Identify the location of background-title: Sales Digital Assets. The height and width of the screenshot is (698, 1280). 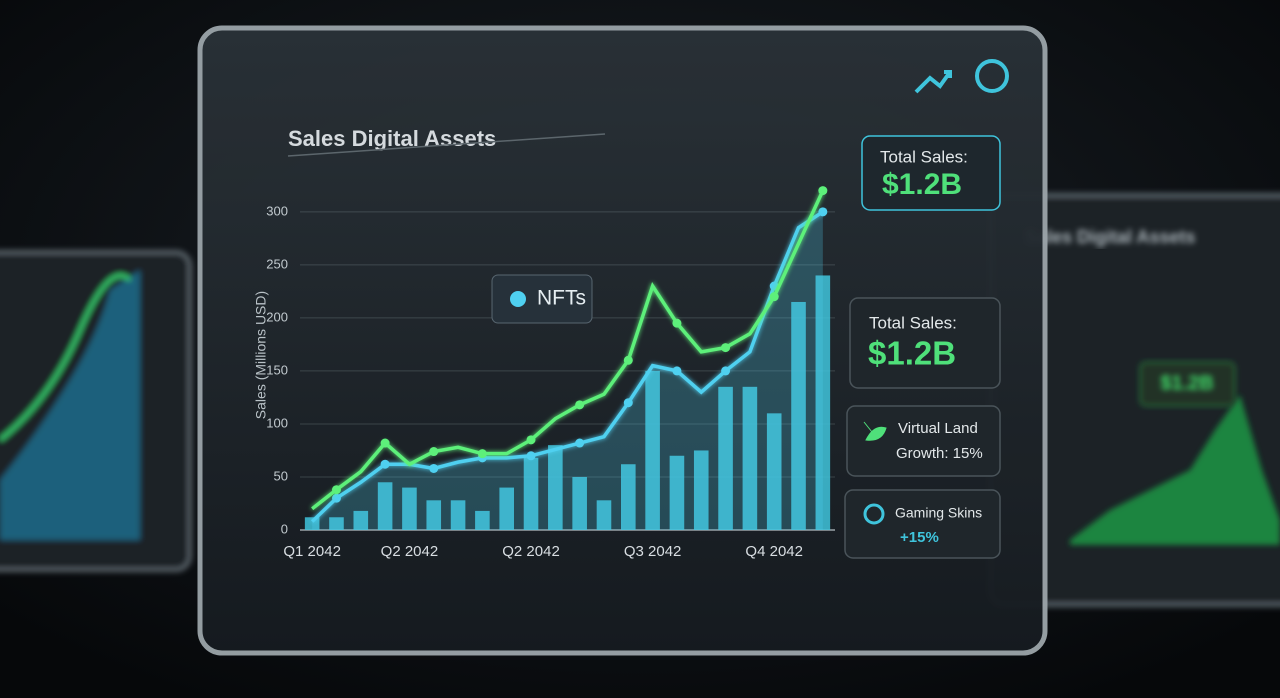
(1110, 237).